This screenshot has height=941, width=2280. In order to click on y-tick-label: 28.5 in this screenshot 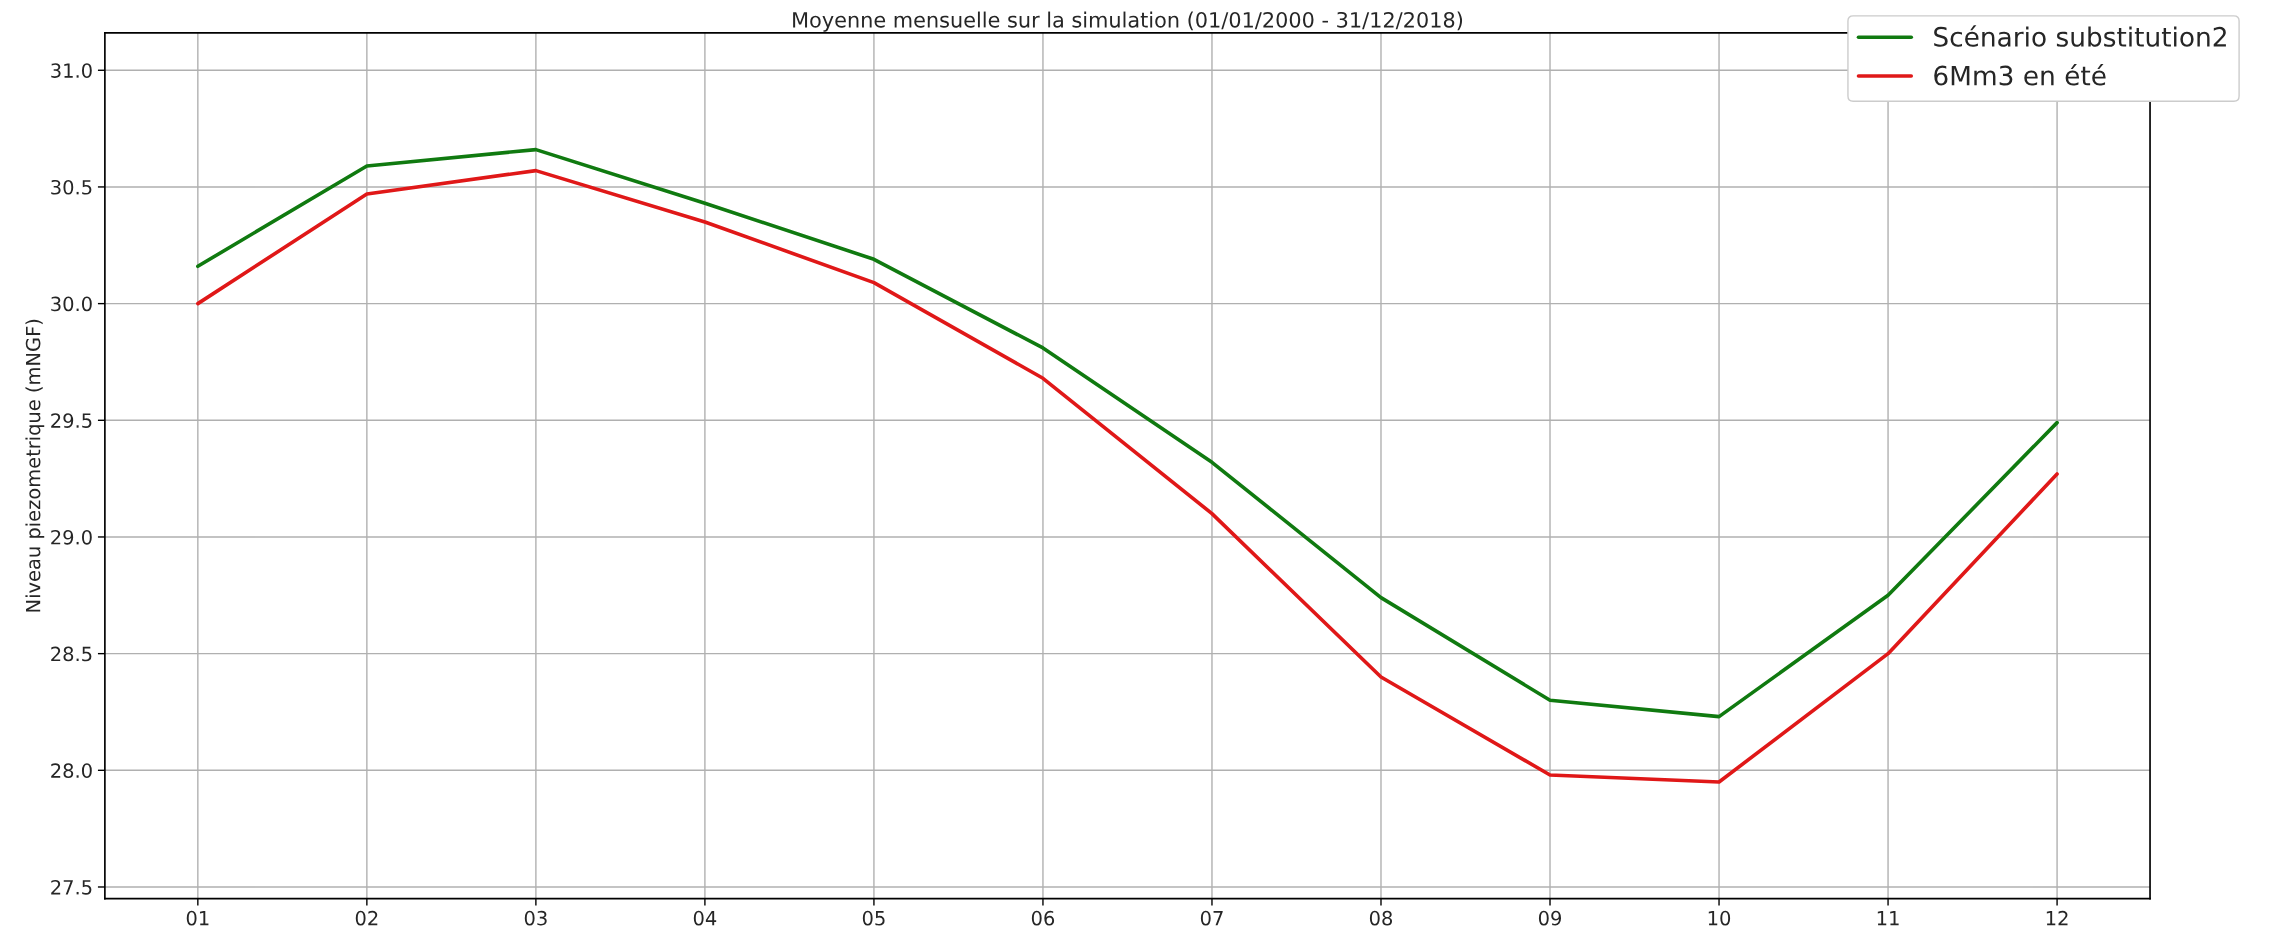, I will do `click(71, 654)`.